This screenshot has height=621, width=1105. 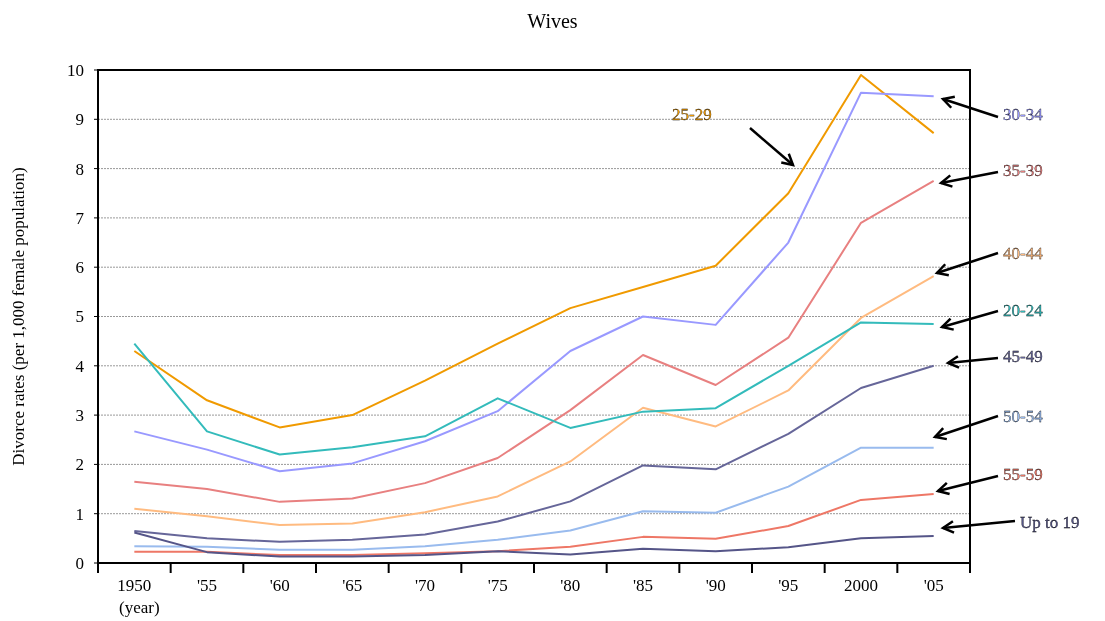 I want to click on text: 30-34, so click(x=1023, y=114).